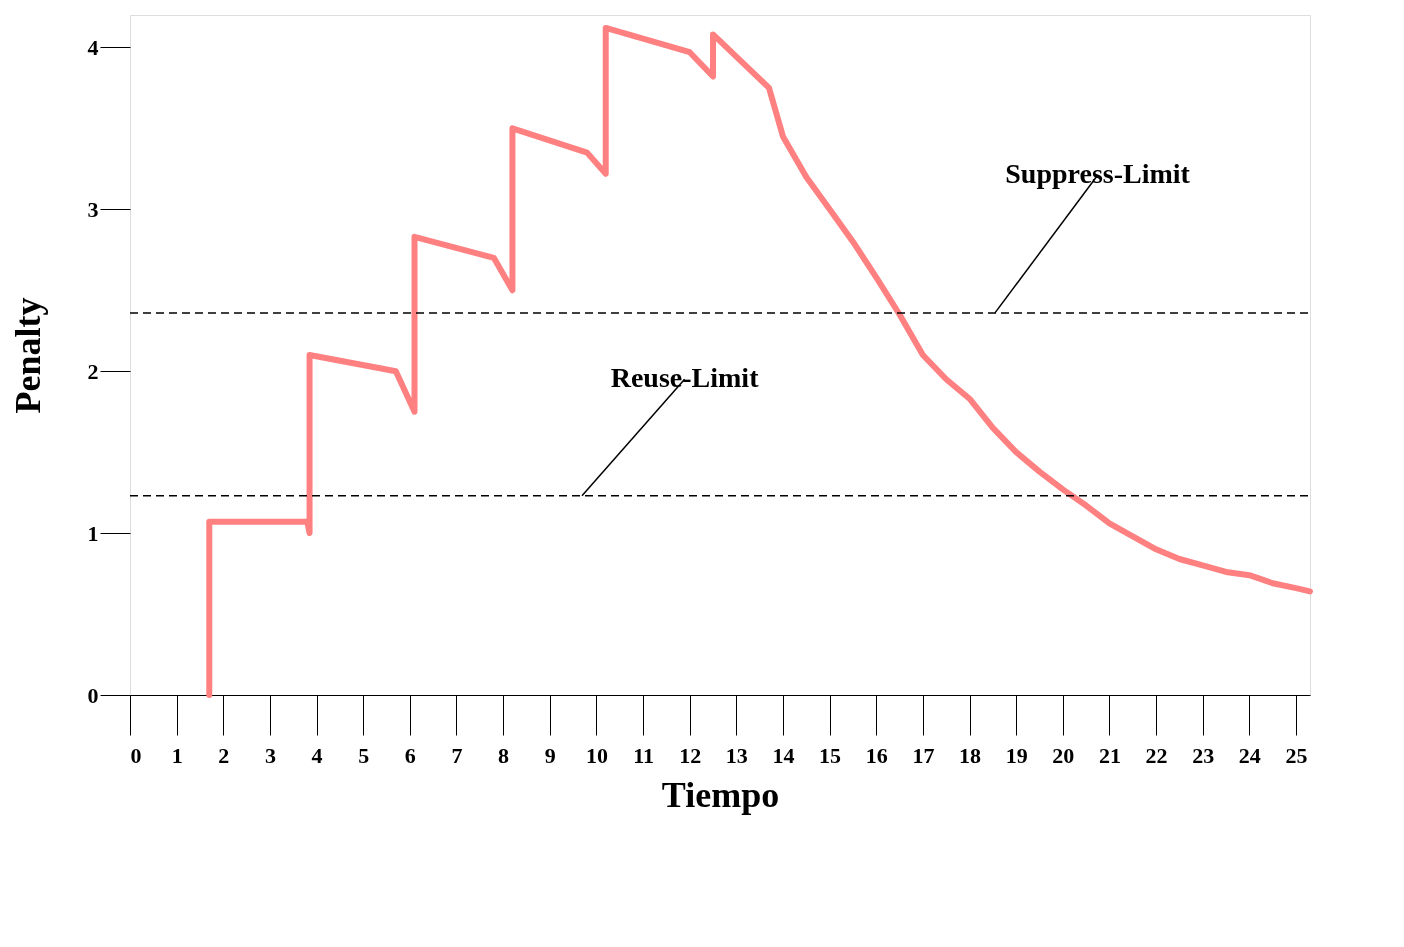 The height and width of the screenshot is (947, 1404). What do you see at coordinates (720, 794) in the screenshot?
I see `x-axis-title: Tiempo` at bounding box center [720, 794].